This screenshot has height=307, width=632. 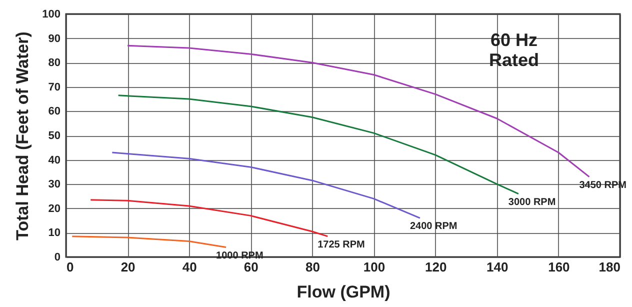 What do you see at coordinates (54, 87) in the screenshot?
I see `y-tick-label: 70` at bounding box center [54, 87].